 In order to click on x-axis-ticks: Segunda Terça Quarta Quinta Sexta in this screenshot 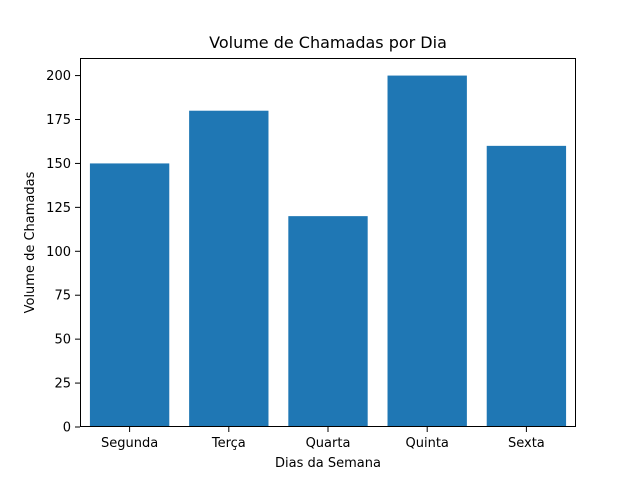, I will do `click(323, 439)`.